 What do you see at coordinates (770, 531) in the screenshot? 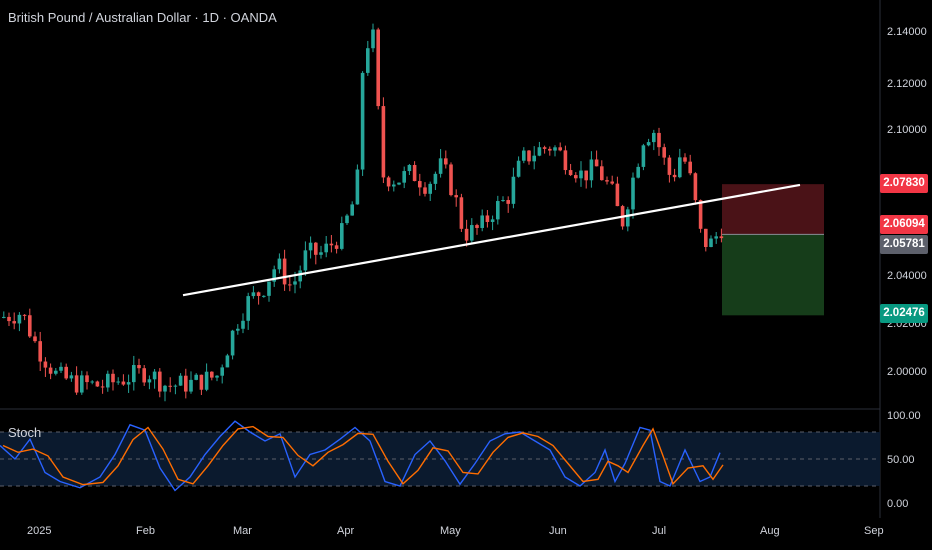
I see `time-axis-label: Aug` at bounding box center [770, 531].